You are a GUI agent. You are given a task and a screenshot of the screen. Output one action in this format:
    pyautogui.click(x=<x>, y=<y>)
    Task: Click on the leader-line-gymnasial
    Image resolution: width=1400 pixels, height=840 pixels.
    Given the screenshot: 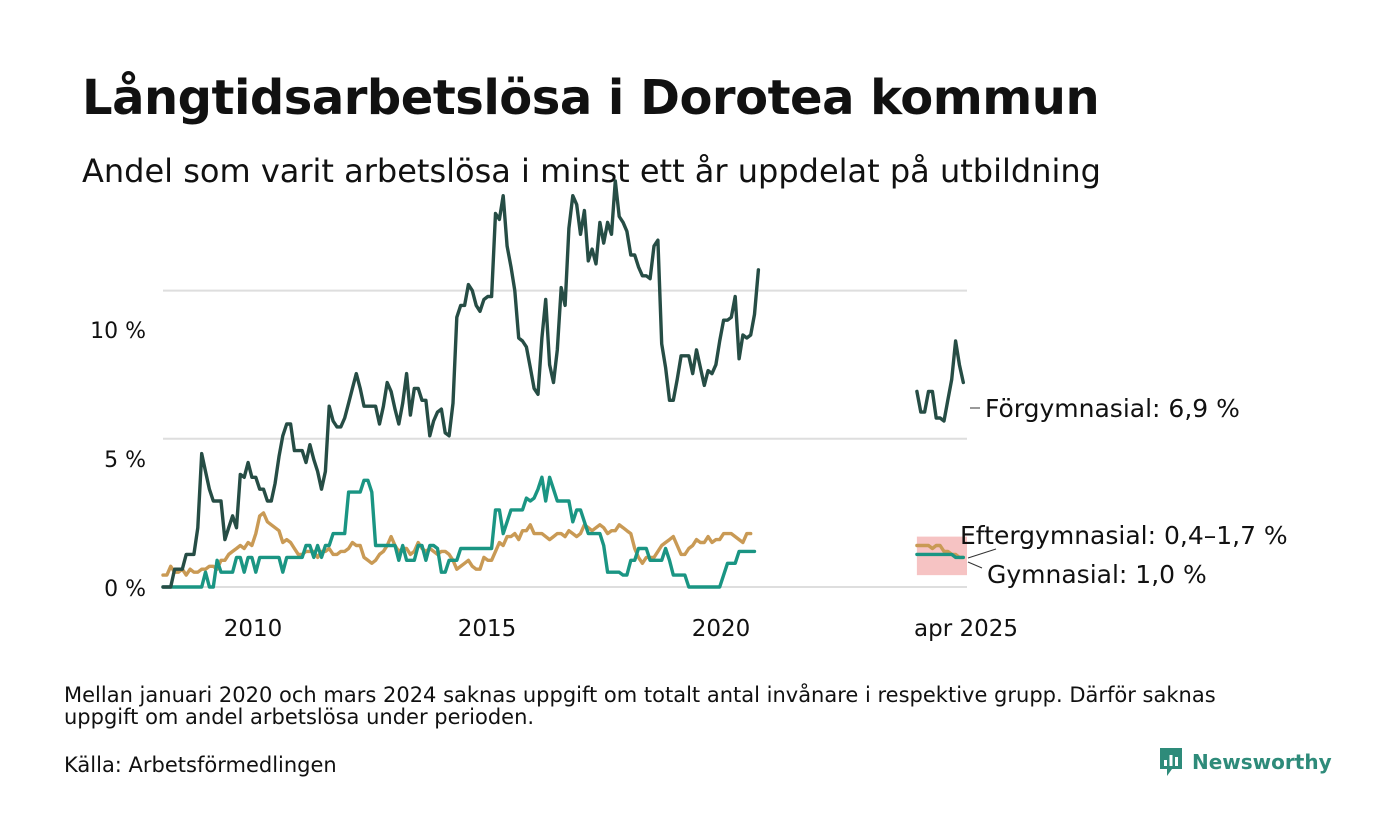 What is the action you would take?
    pyautogui.click(x=975, y=565)
    